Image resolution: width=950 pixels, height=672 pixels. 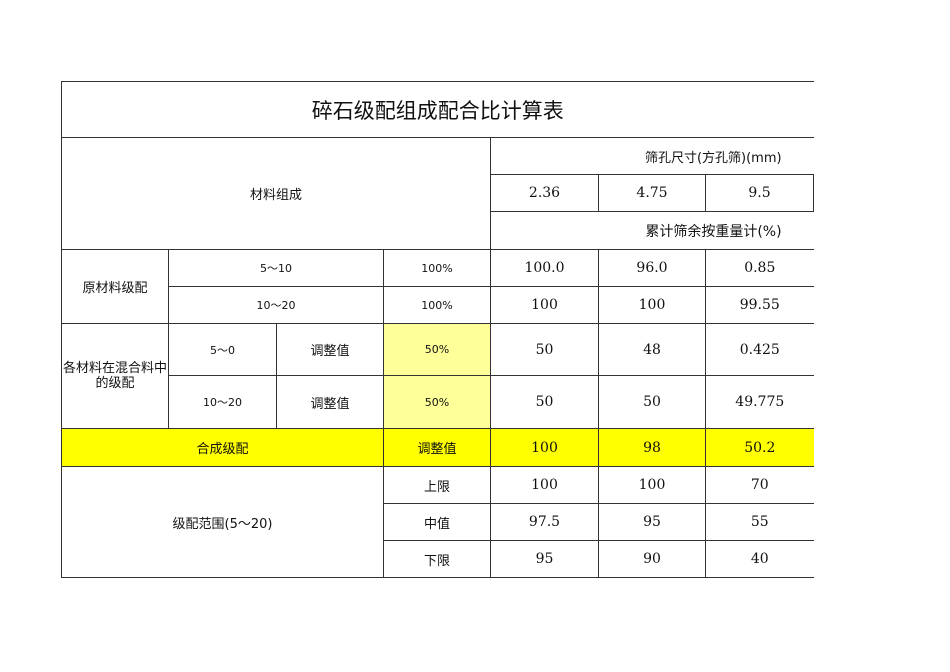 I want to click on value-cell: 0.85, so click(x=759, y=268).